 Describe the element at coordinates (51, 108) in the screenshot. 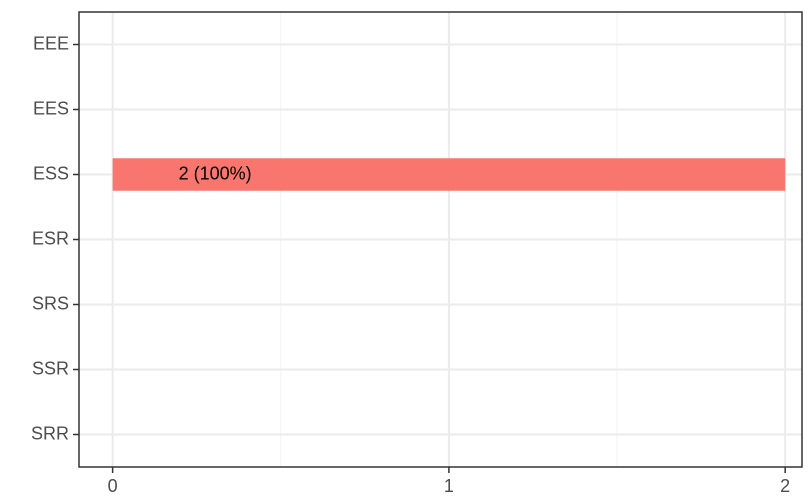

I see `y-tick-label: EES` at that location.